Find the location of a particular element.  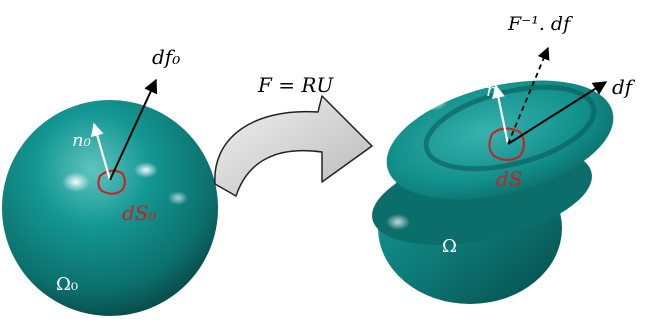

label-n0: n₀ is located at coordinates (81, 140).